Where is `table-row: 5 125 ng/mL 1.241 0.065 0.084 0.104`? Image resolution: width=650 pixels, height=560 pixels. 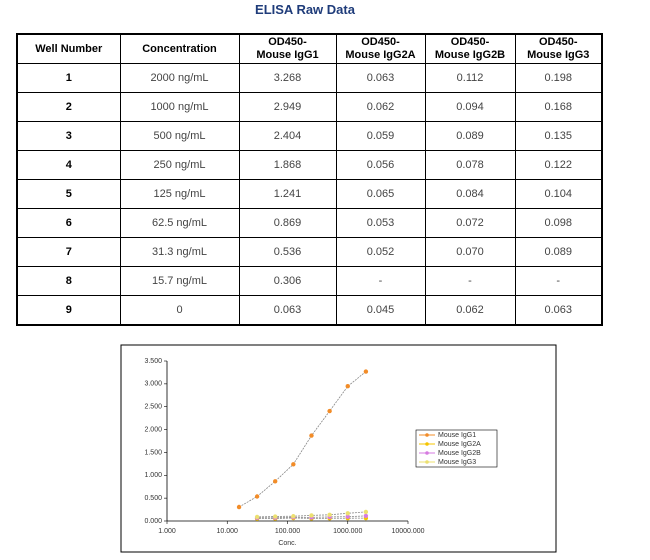
table-row: 5 125 ng/mL 1.241 0.065 0.084 0.104 is located at coordinates (309, 194).